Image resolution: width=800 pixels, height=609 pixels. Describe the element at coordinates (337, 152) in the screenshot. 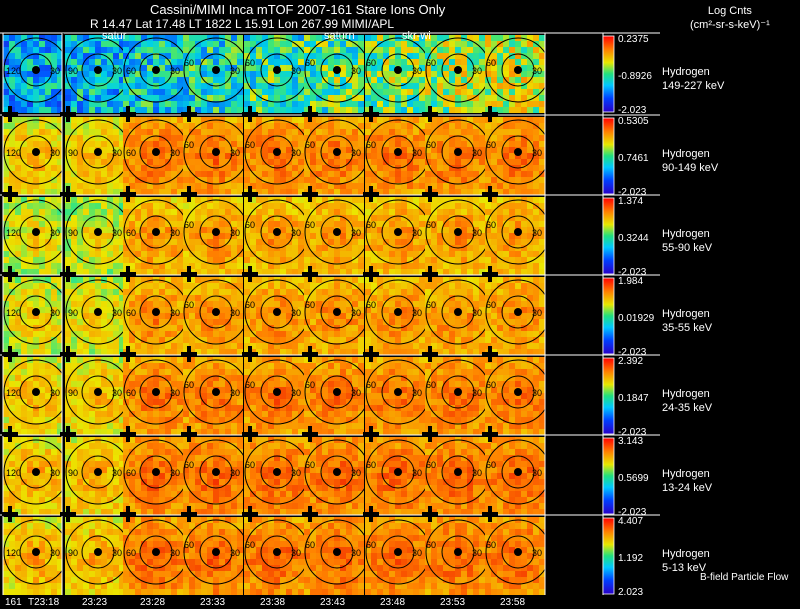

I see `b-field-marker` at that location.